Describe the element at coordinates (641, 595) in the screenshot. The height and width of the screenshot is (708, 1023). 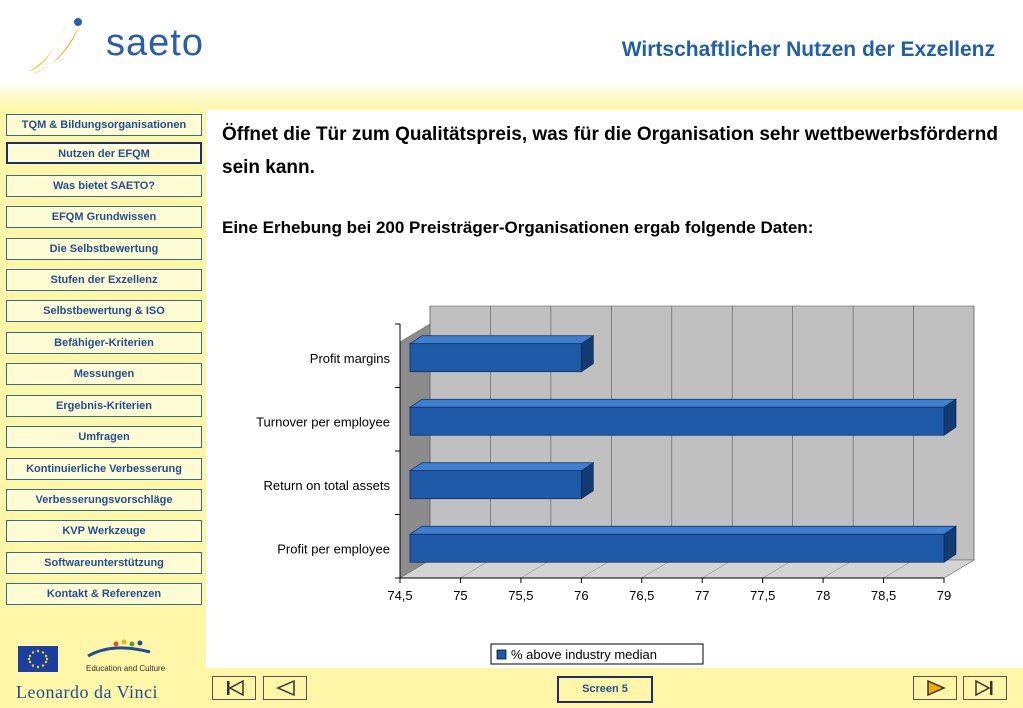
I see `x-tick-label: 76,5` at that location.